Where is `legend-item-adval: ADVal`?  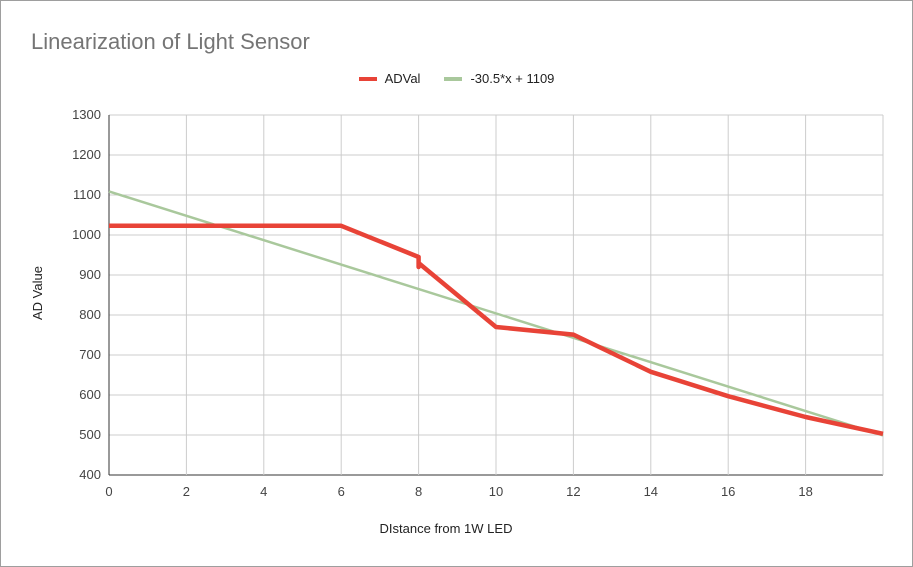 legend-item-adval: ADVal is located at coordinates (389, 78).